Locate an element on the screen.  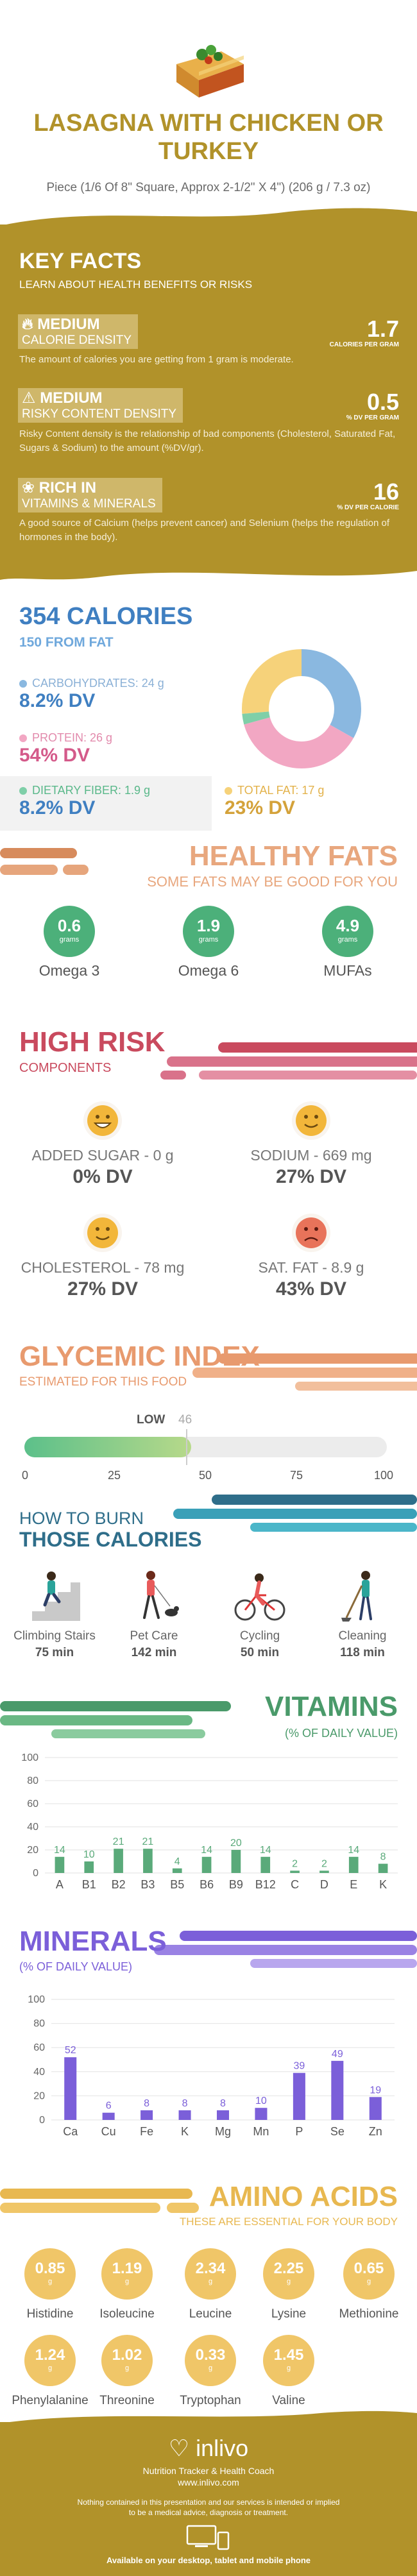
x-tick-label-C: C is located at coordinates (295, 1884).